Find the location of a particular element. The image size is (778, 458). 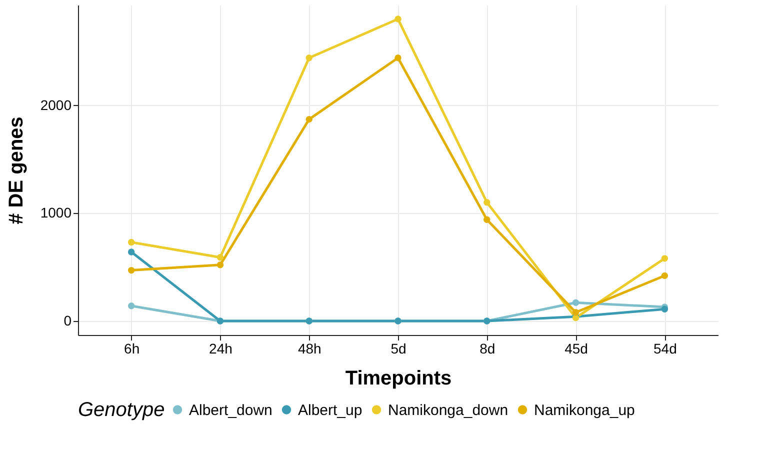

legend-title: Genotype is located at coordinates (121, 410).